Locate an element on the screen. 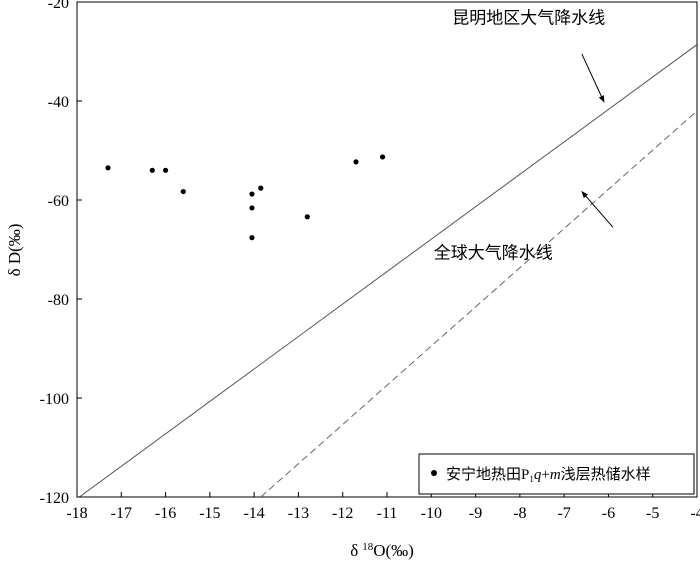  x-tick-label: -8 is located at coordinates (519, 513).